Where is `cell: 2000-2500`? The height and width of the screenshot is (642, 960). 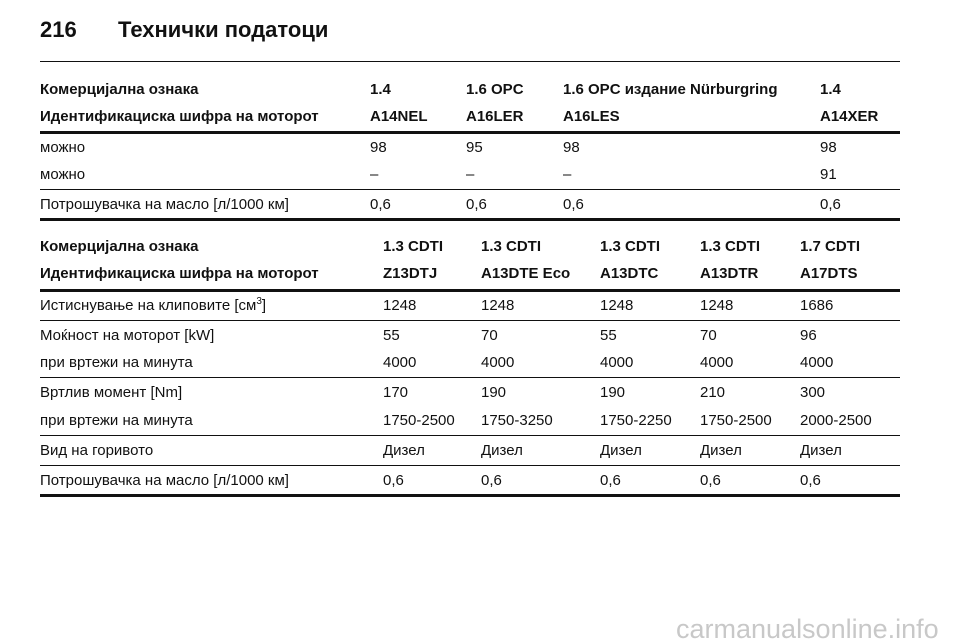
cell: 2000-2500 is located at coordinates (836, 420).